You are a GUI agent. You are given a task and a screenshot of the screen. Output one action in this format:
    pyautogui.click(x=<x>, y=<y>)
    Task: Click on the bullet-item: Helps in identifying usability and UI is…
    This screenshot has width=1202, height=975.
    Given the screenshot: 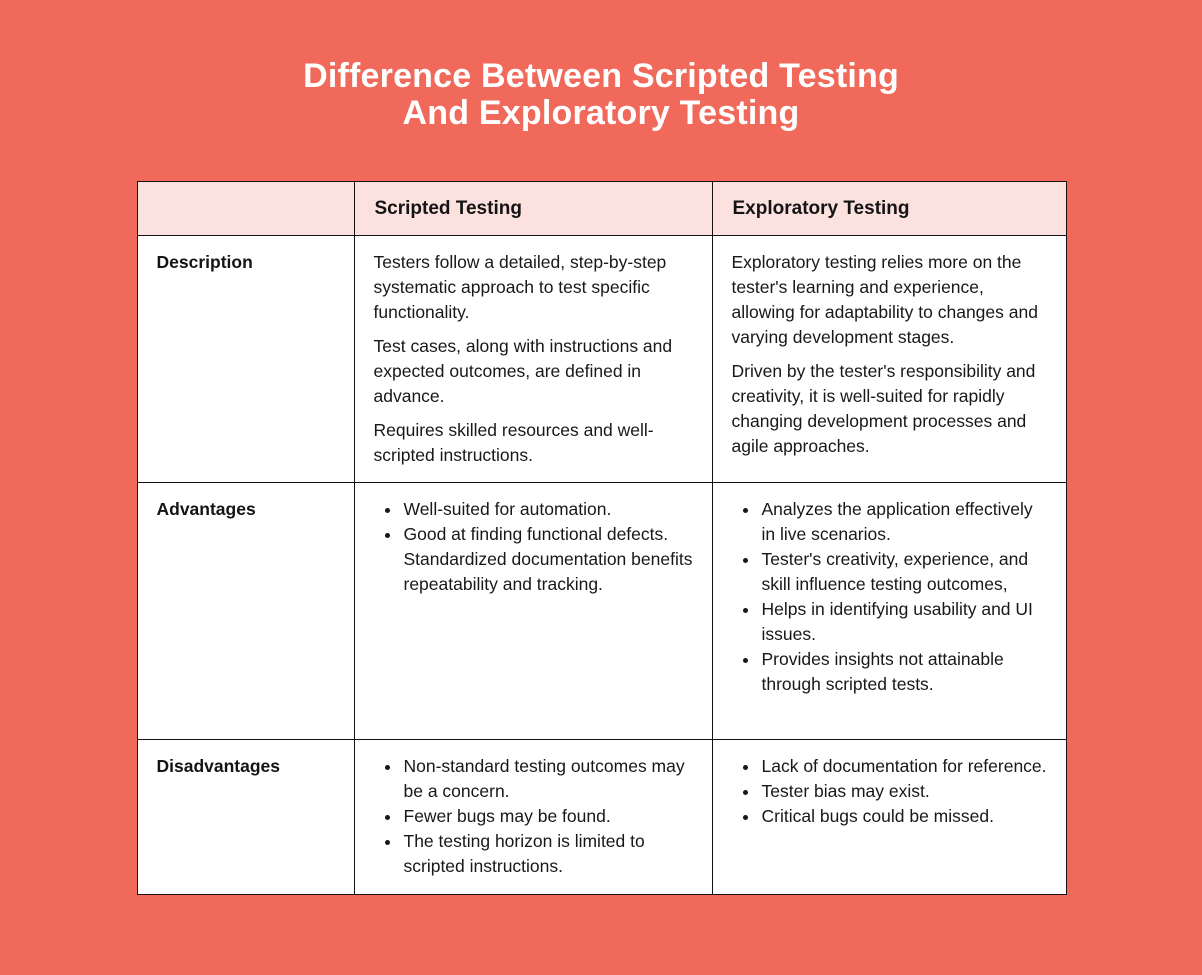 What is the action you would take?
    pyautogui.click(x=905, y=622)
    